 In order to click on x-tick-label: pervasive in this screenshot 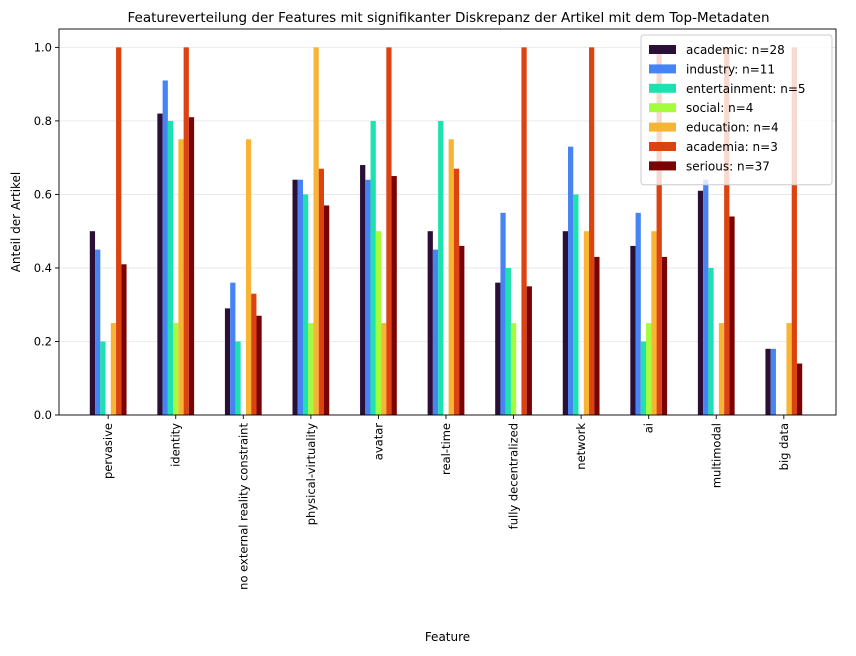, I will do `click(108, 451)`.